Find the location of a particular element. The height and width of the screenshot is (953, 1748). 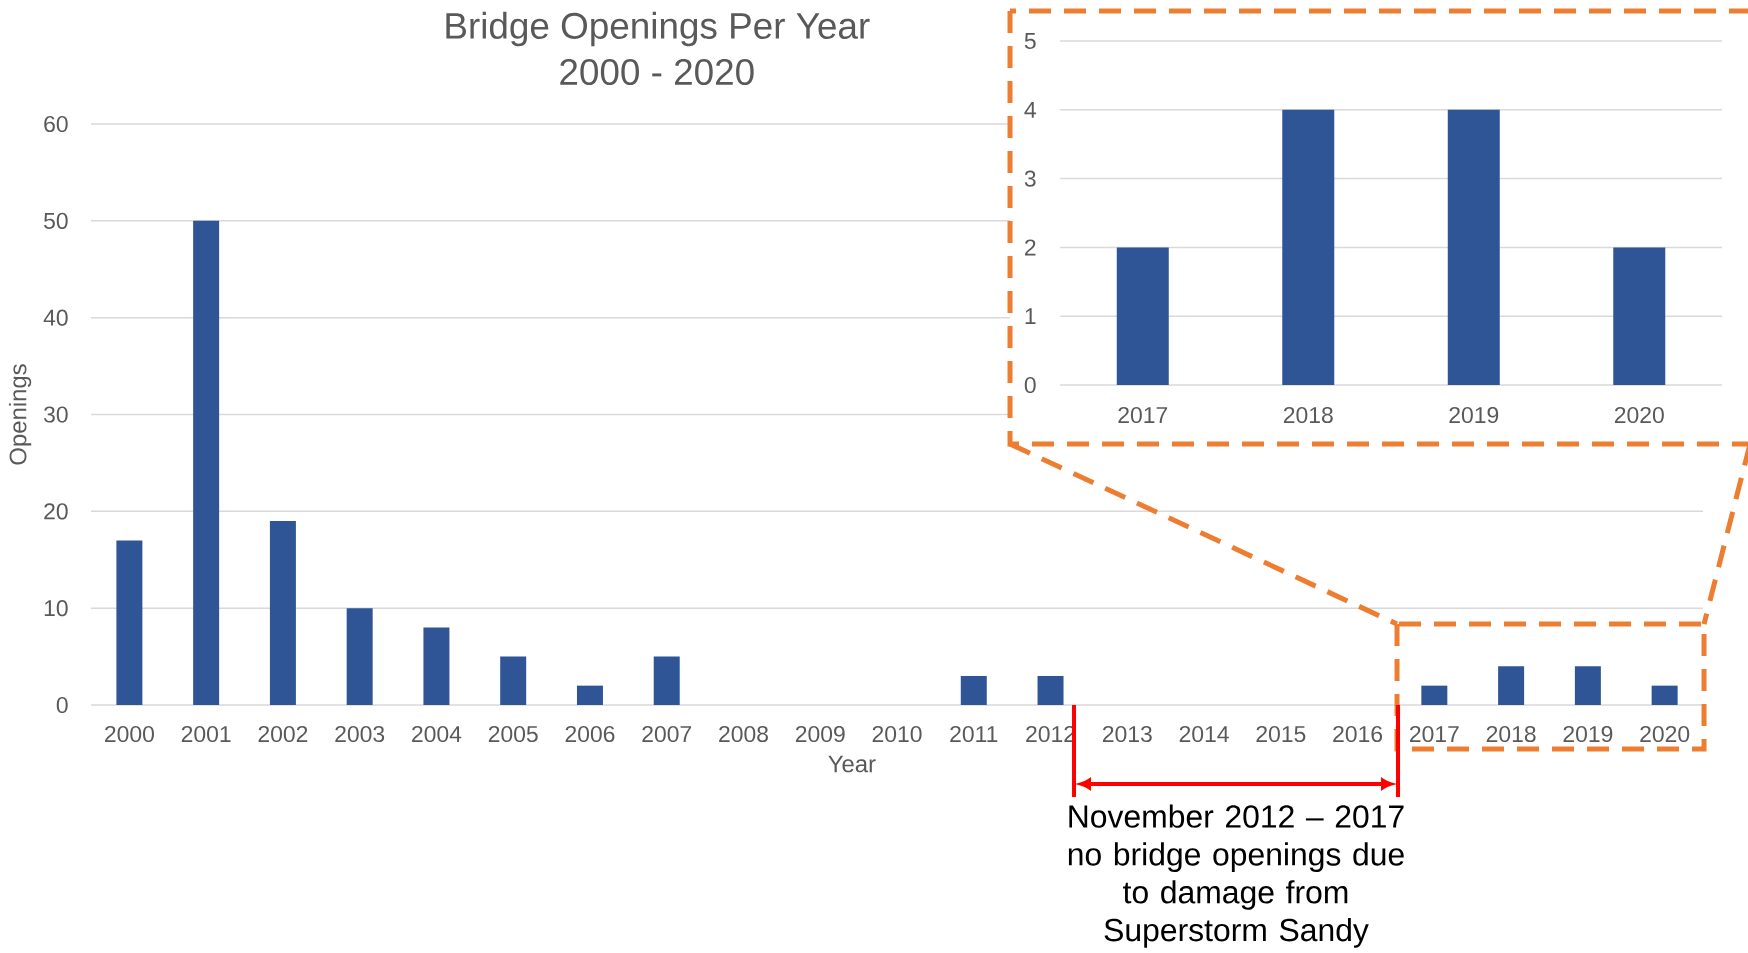

y-tick-label: 5 is located at coordinates (1030, 41).